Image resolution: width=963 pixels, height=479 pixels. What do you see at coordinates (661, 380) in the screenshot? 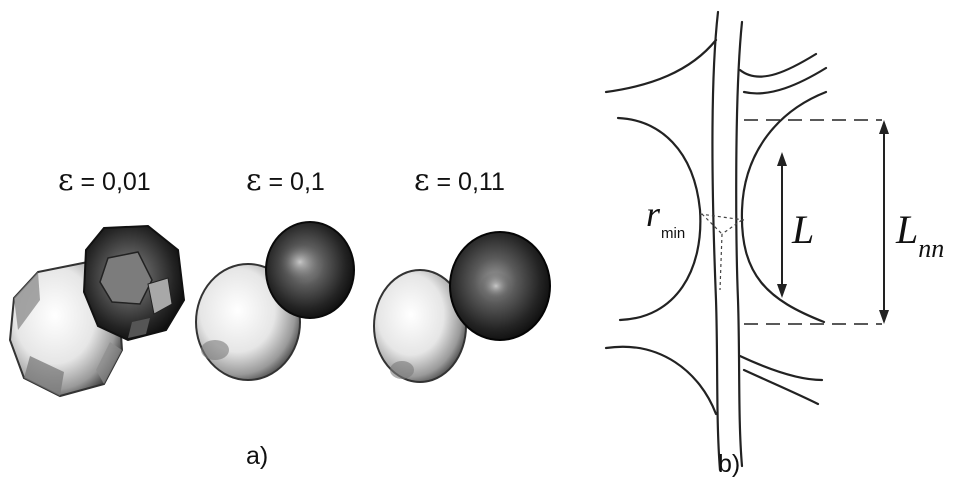
I see `lower-left-curve` at bounding box center [661, 380].